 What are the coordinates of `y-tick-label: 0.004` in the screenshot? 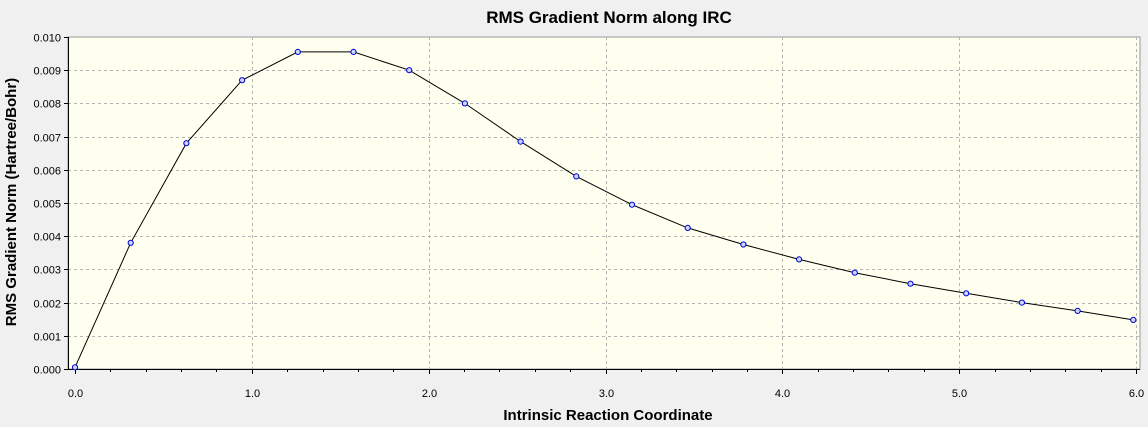 It's located at (47, 238).